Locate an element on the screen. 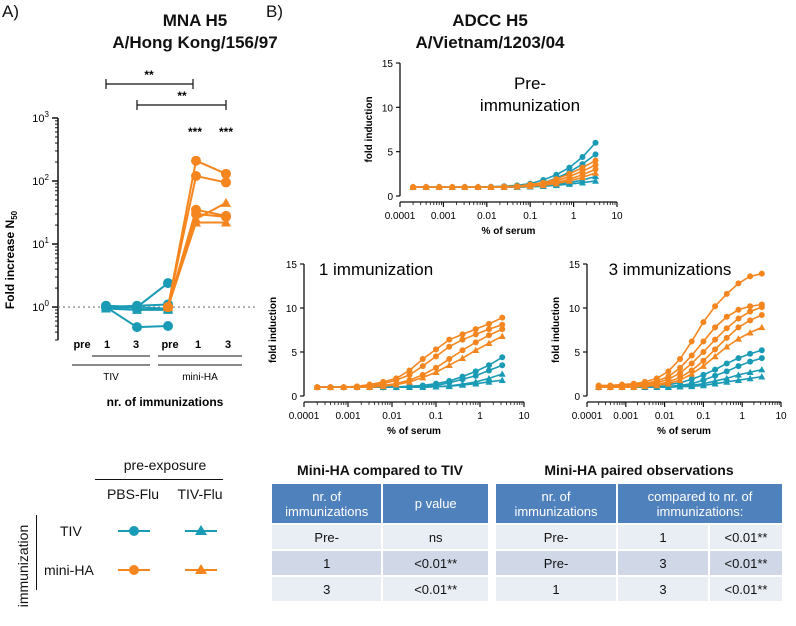 This screenshot has width=796, height=626. legend-row-tiv: TIV is located at coordinates (71, 531).